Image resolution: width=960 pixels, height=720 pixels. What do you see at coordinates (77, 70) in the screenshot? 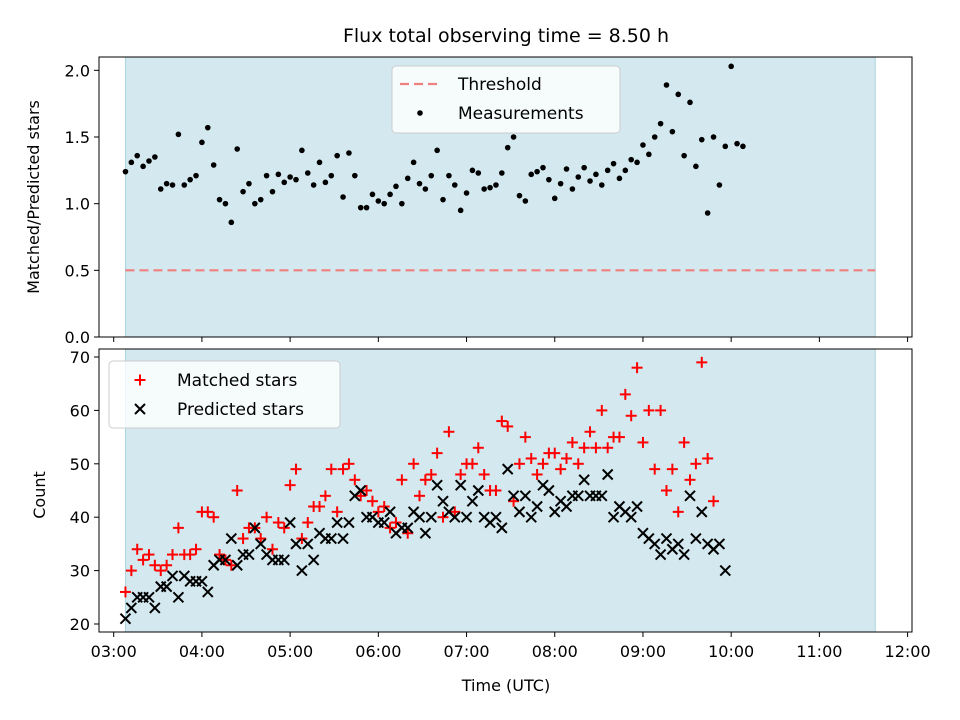
I see `y-tick-label: 2.0` at bounding box center [77, 70].